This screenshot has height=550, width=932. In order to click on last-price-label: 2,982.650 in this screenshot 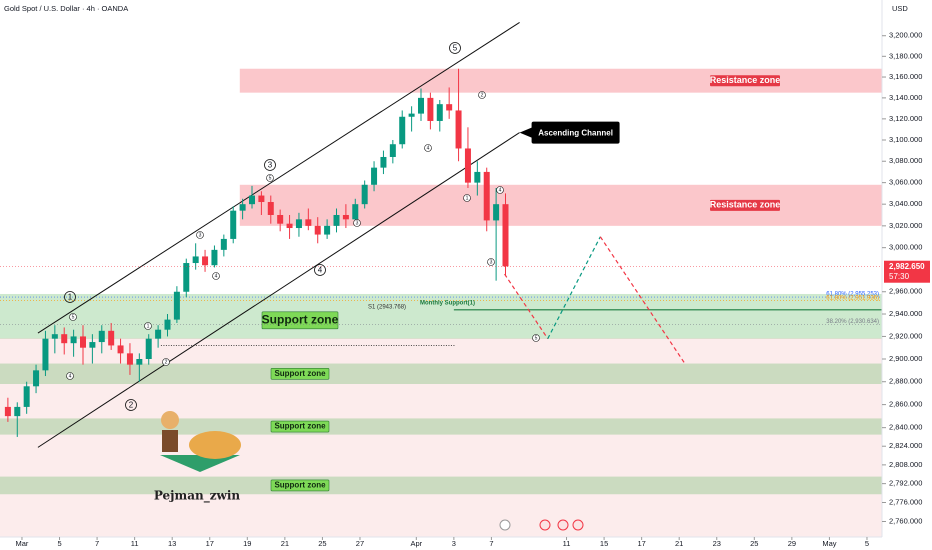, I will do `click(907, 266)`.